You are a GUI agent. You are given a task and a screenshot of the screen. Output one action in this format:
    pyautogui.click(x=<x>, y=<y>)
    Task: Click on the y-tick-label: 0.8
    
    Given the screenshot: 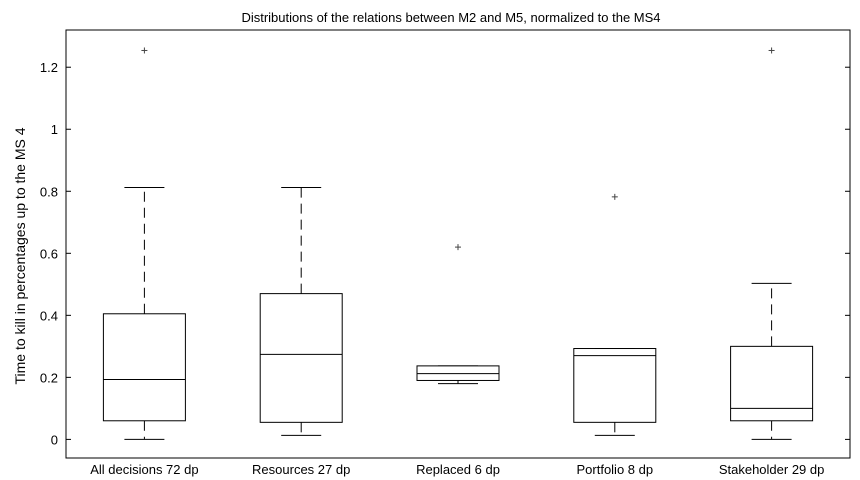 What is the action you would take?
    pyautogui.click(x=49, y=191)
    